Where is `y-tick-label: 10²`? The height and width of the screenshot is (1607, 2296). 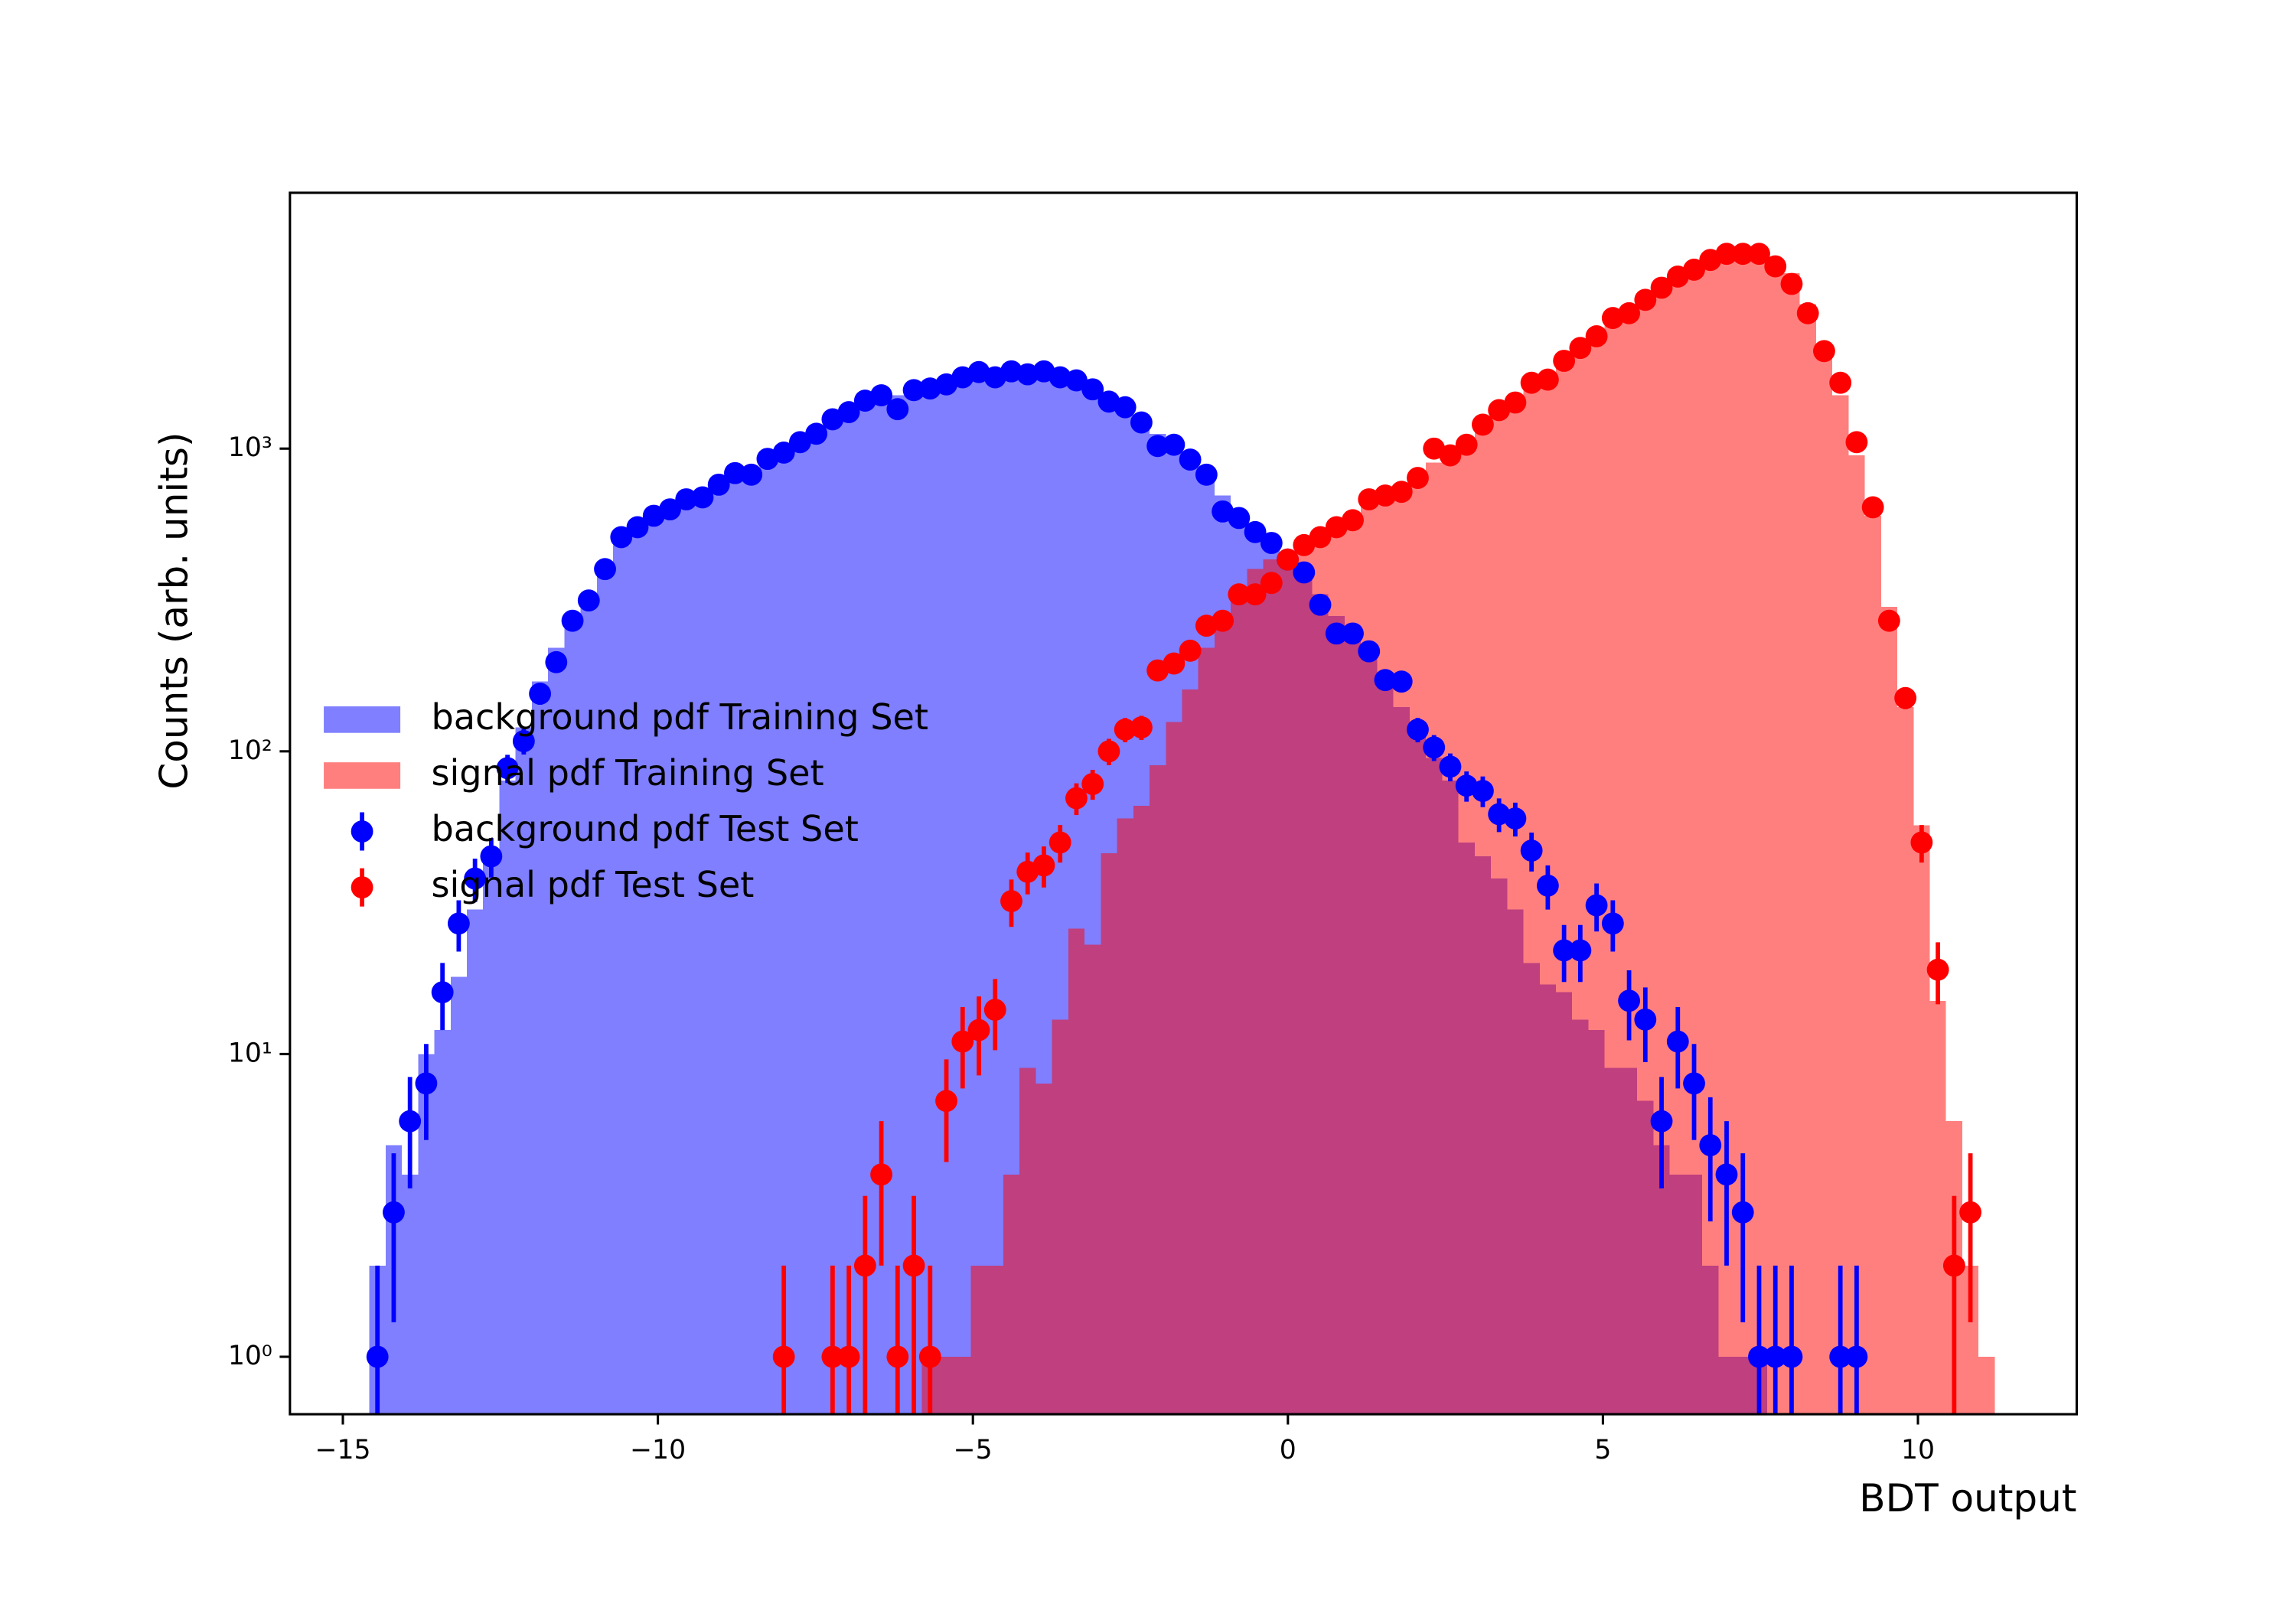
y-tick-label: 10² is located at coordinates (250, 750).